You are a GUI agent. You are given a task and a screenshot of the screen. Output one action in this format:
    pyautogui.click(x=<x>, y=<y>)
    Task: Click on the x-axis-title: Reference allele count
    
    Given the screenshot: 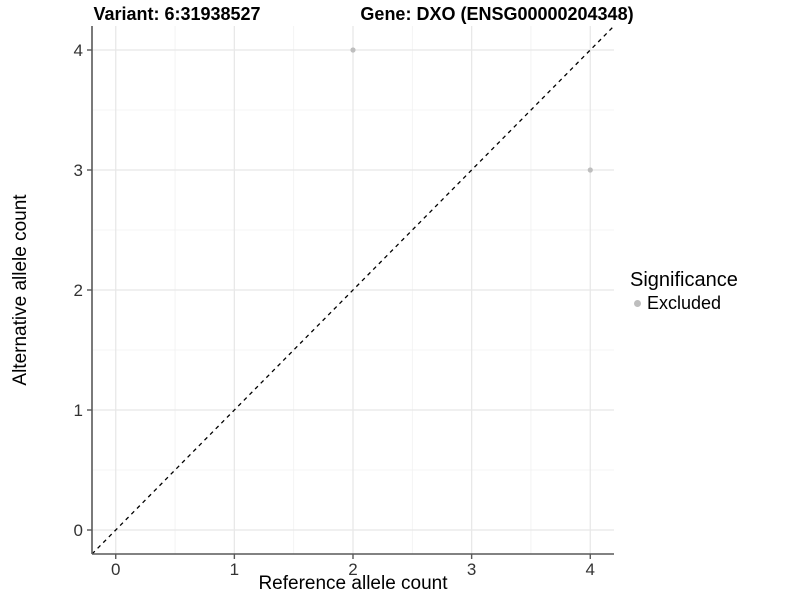 What is the action you would take?
    pyautogui.click(x=353, y=583)
    